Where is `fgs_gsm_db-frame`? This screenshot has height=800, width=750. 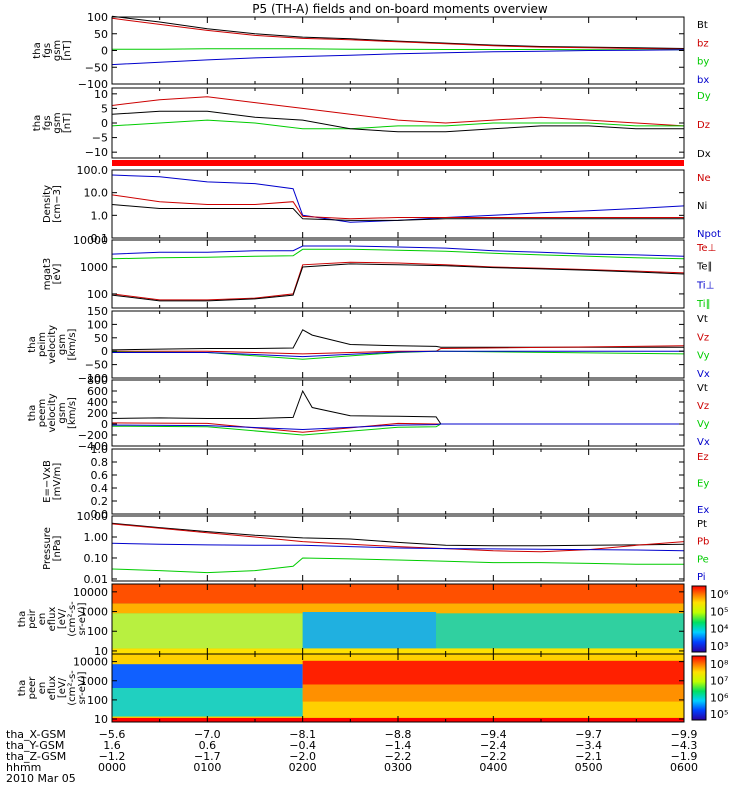 fgs_gsm_db-frame is located at coordinates (398, 123).